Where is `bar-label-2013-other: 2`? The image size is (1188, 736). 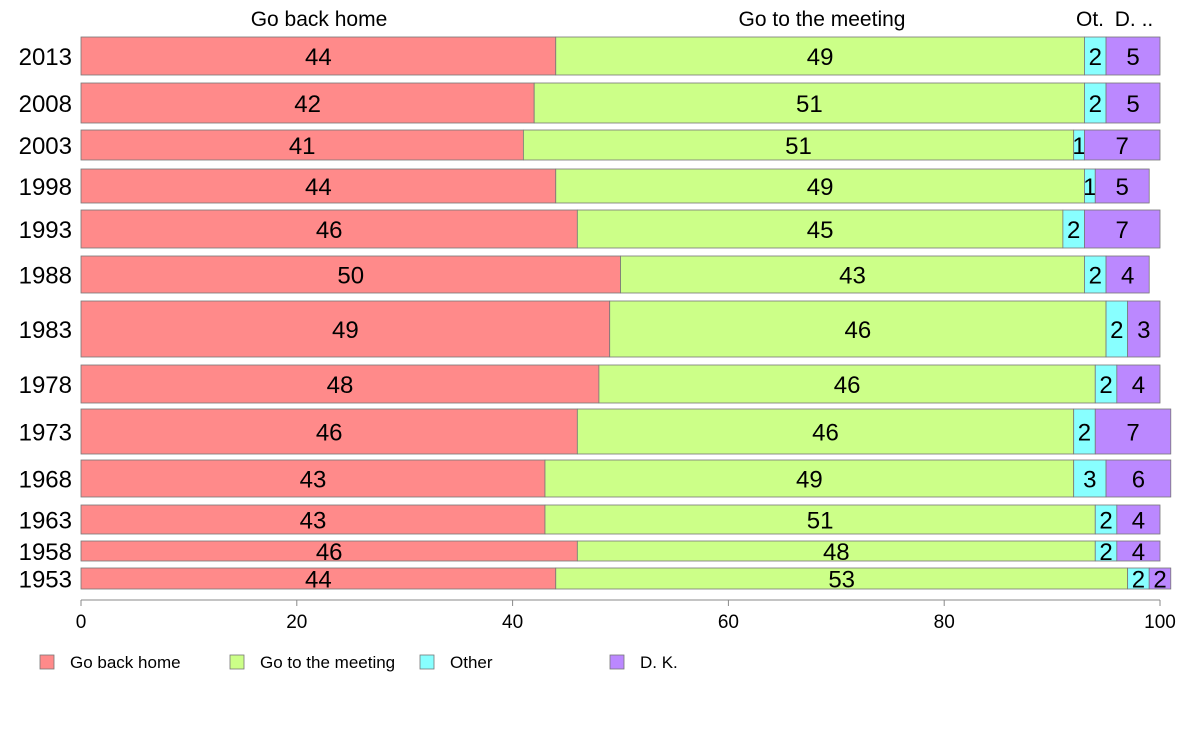 bar-label-2013-other: 2 is located at coordinates (1095, 57).